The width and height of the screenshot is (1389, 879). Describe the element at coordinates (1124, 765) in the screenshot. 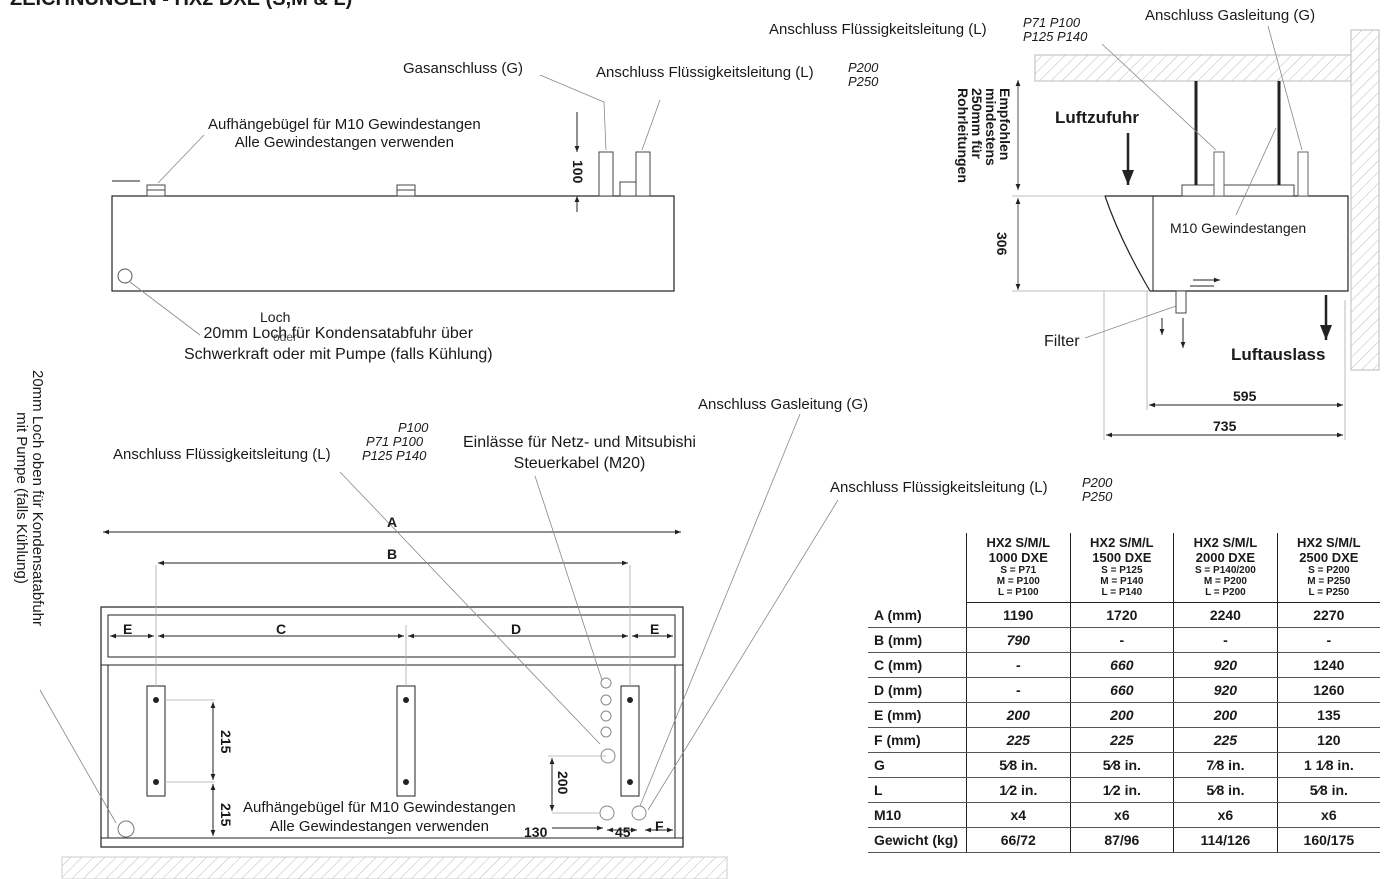

I see `table-row: G 5⁄8 in. 5⁄8 in. 7⁄8 in. 1 1⁄8 in.` at that location.